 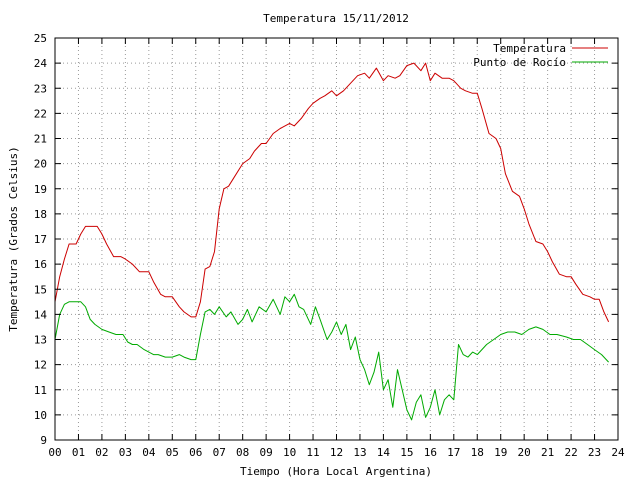 What do you see at coordinates (40, 88) in the screenshot?
I see `y-tick-label: 23` at bounding box center [40, 88].